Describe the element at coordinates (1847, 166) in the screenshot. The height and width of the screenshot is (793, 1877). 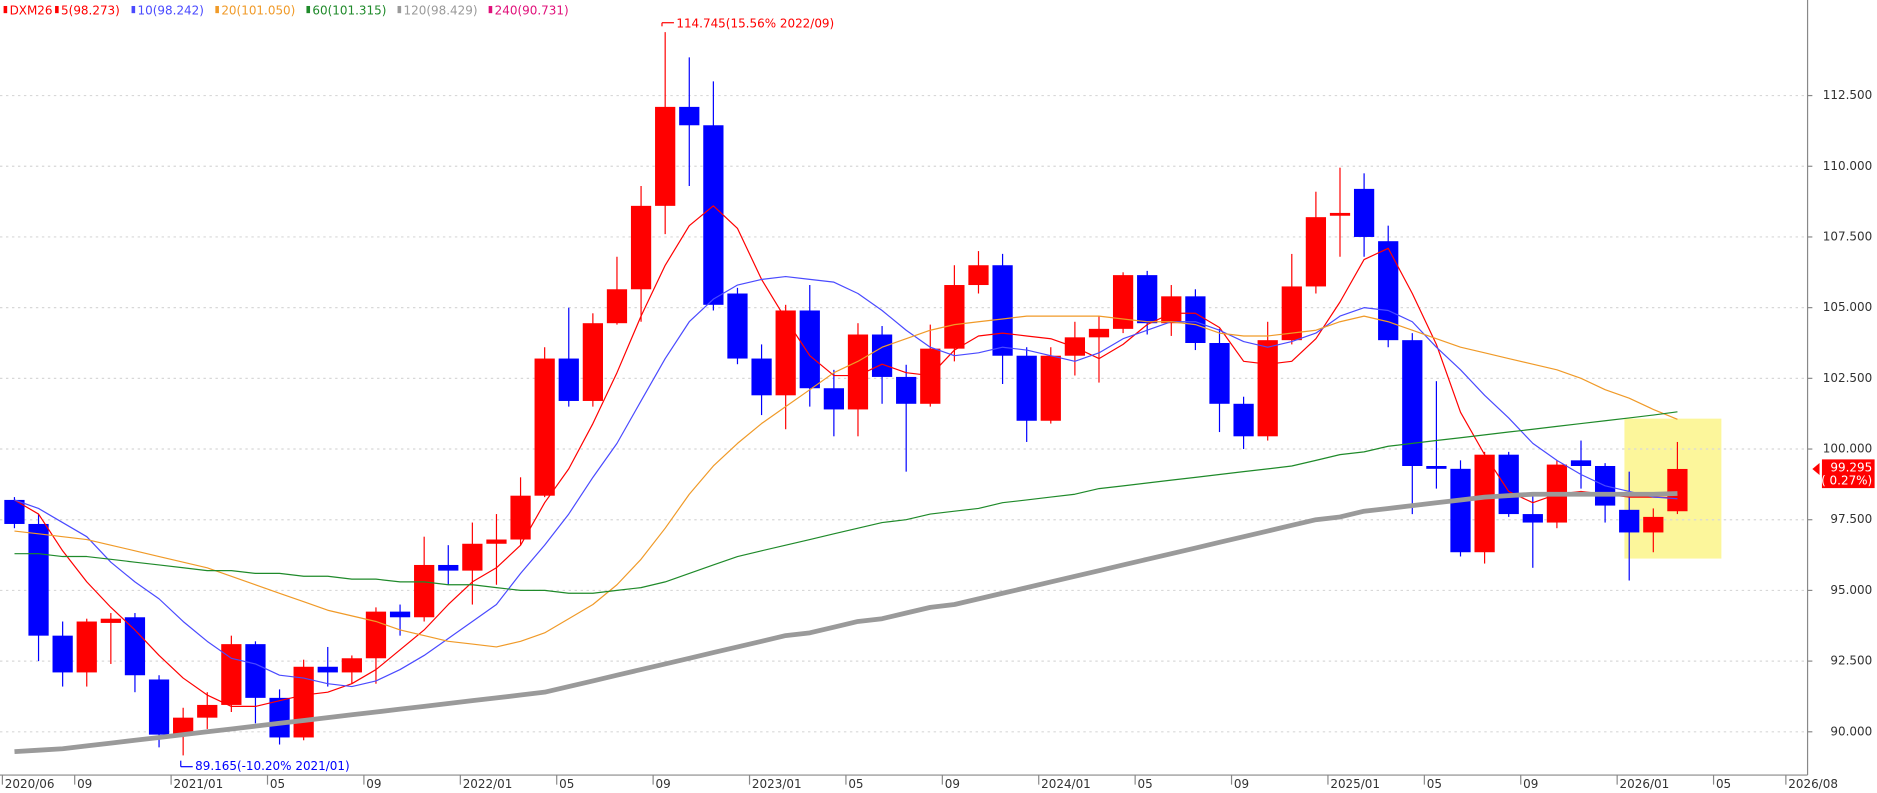
I see `y-tick-label: 110.000` at that location.